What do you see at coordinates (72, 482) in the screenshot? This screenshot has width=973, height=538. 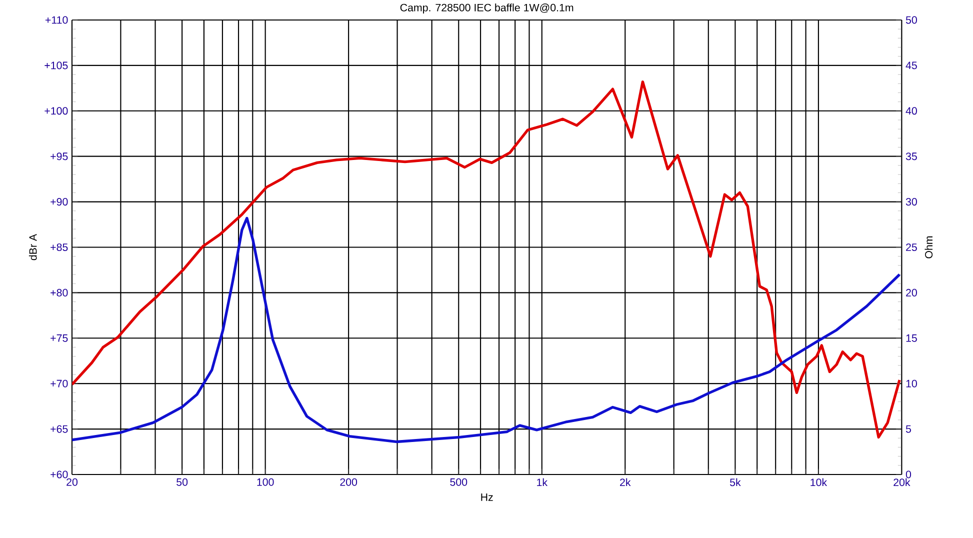 I see `x-tick-label: 20` at bounding box center [72, 482].